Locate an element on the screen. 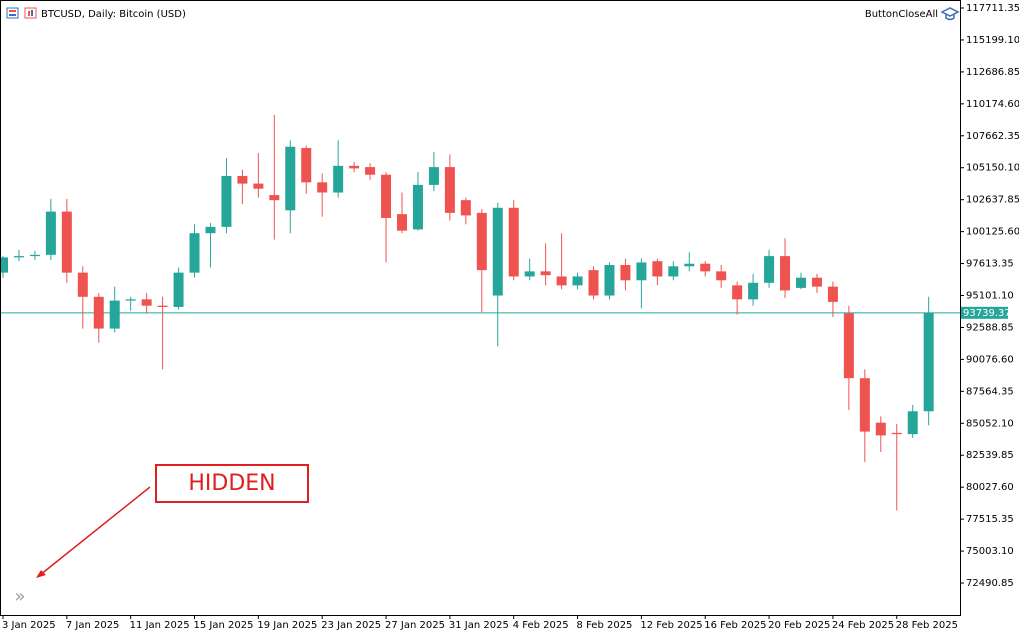  x-tick-label: 19 Jan 2025 is located at coordinates (287, 625).